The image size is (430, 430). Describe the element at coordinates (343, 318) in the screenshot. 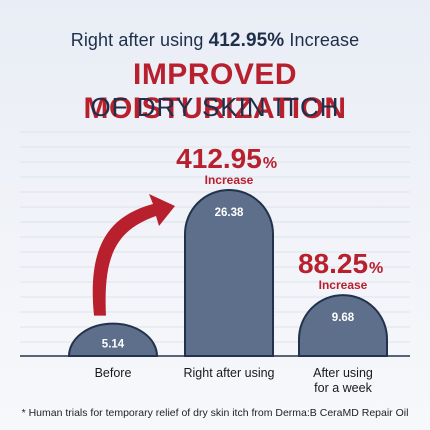

I see `data-label: 9.68` at that location.